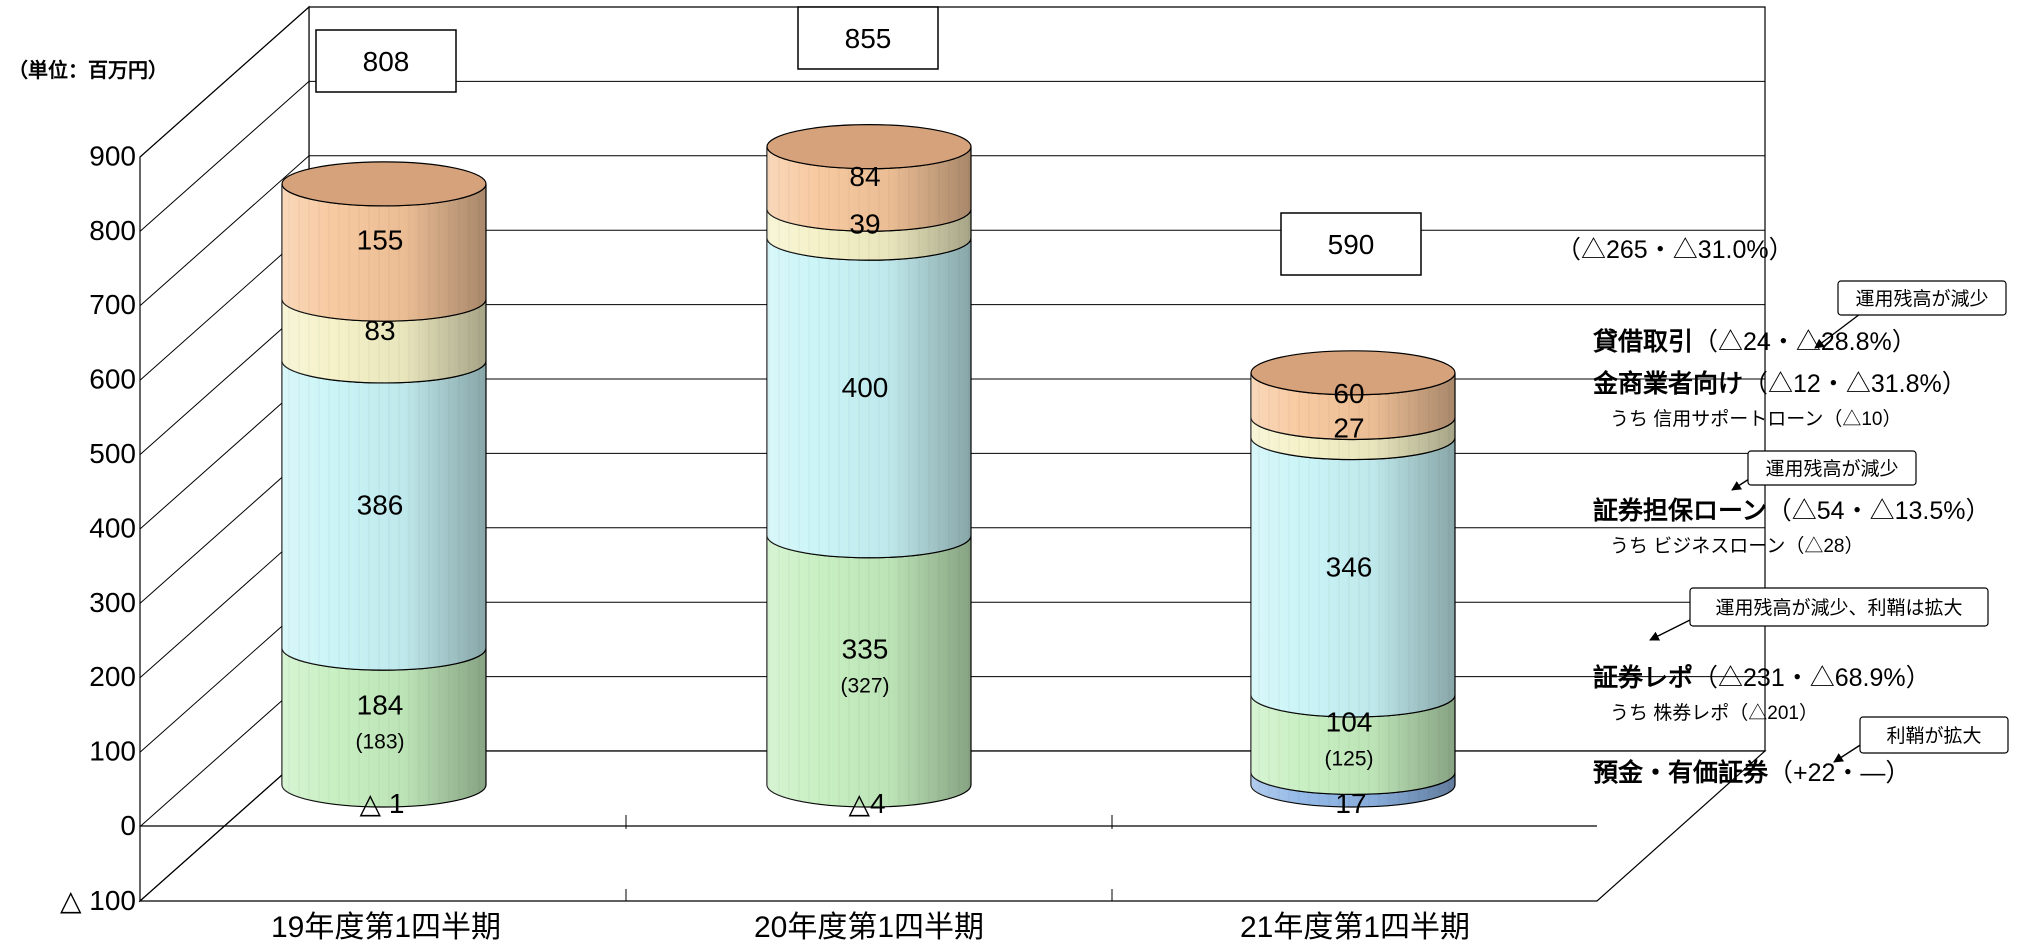 This screenshot has height=944, width=2031. Describe the element at coordinates (112, 527) in the screenshot. I see `y-tick-label: 400` at that location.